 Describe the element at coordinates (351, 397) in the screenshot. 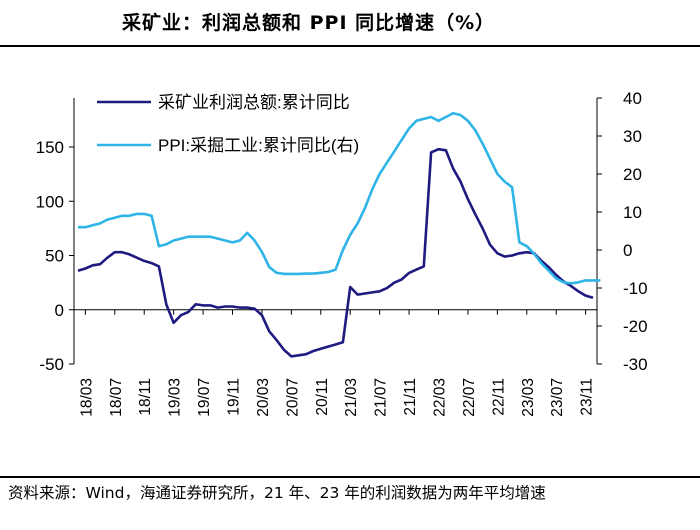

I see `x-tick-label: 21/03` at that location.